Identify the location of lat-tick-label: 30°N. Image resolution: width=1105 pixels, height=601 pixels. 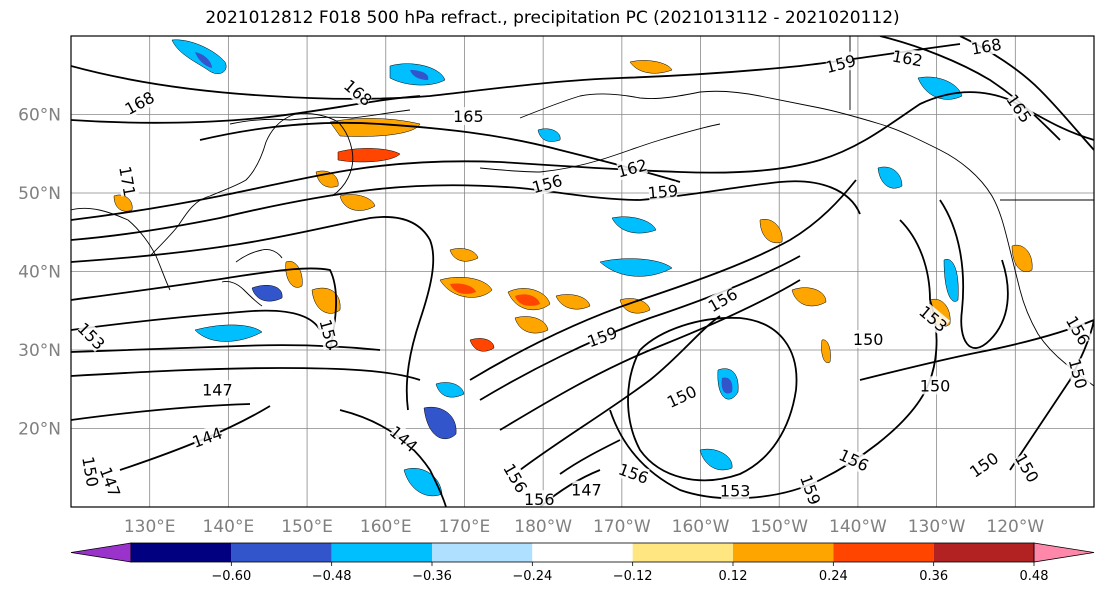
(39, 351).